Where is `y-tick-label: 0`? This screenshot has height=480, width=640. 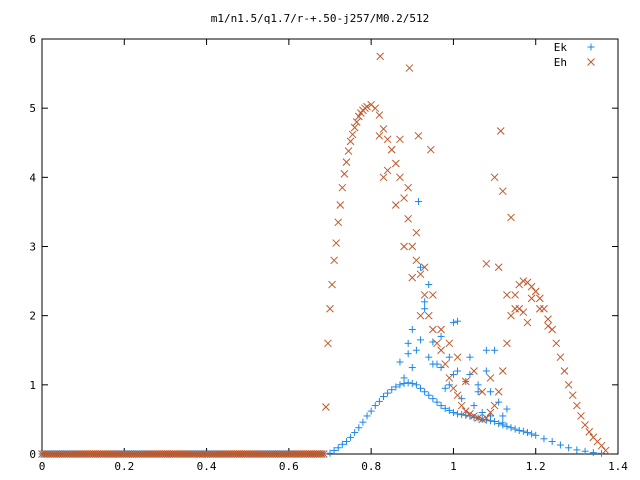
y-tick-label: 0 is located at coordinates (32, 454).